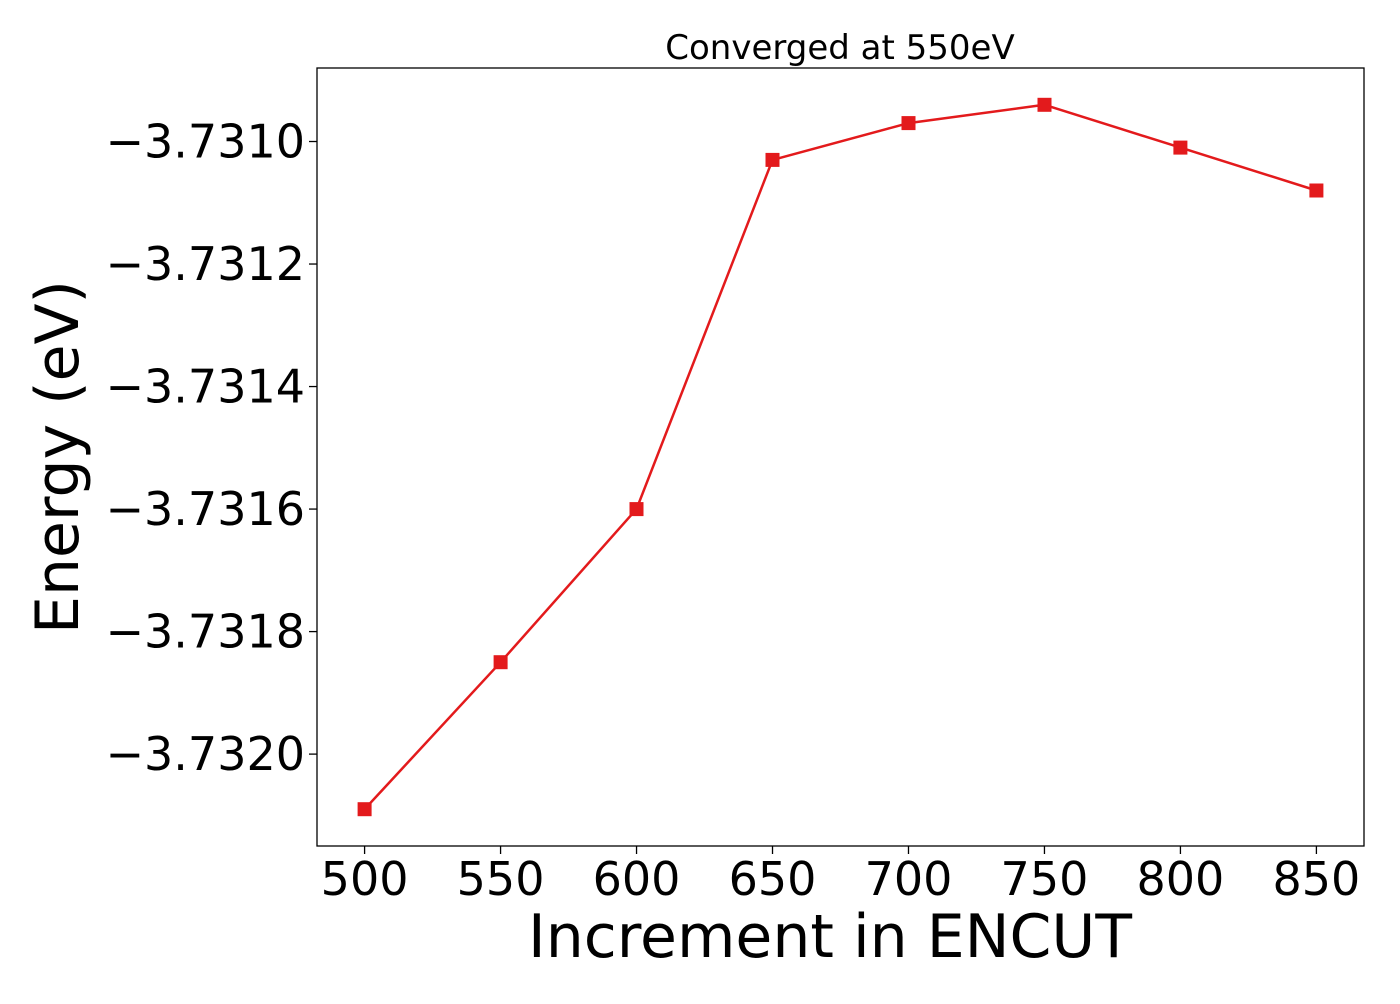  I want to click on x-tick-label: 750, so click(1045, 879).